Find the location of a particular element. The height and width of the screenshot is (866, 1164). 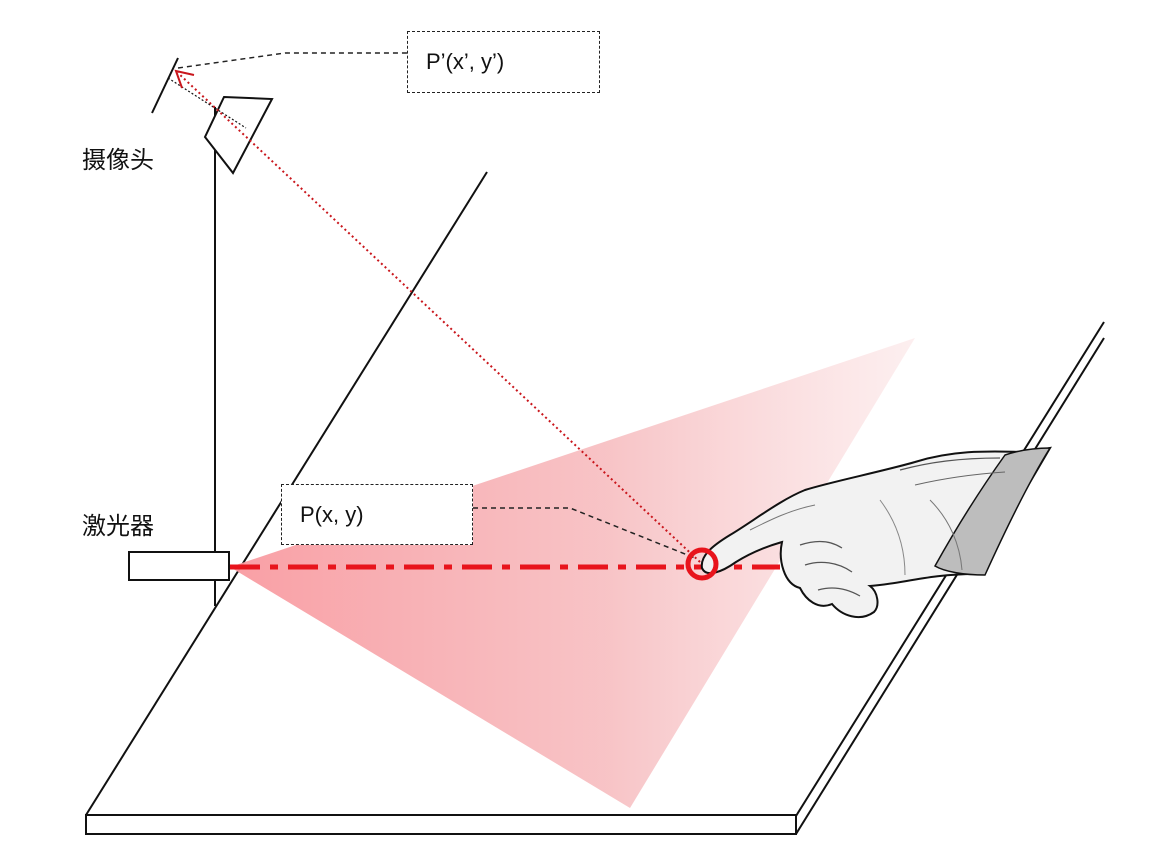

image-point-box: P’(x’, y’) is located at coordinates (503, 62).